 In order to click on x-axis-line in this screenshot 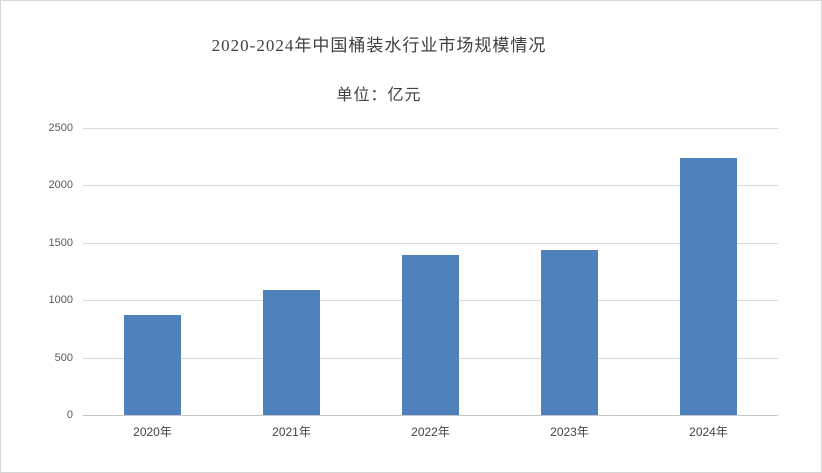, I will do `click(430, 415)`.